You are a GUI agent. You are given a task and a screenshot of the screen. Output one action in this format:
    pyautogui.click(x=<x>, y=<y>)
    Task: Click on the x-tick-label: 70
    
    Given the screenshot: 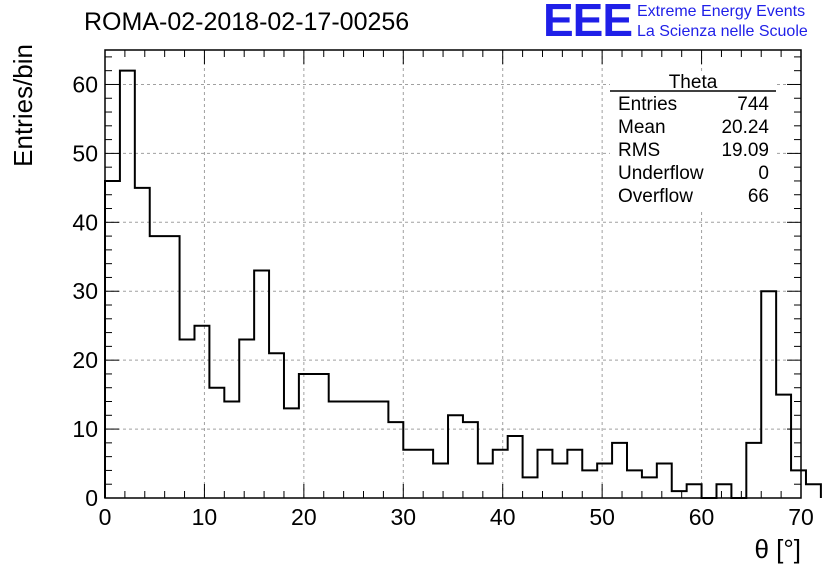 What is the action you would take?
    pyautogui.click(x=801, y=517)
    